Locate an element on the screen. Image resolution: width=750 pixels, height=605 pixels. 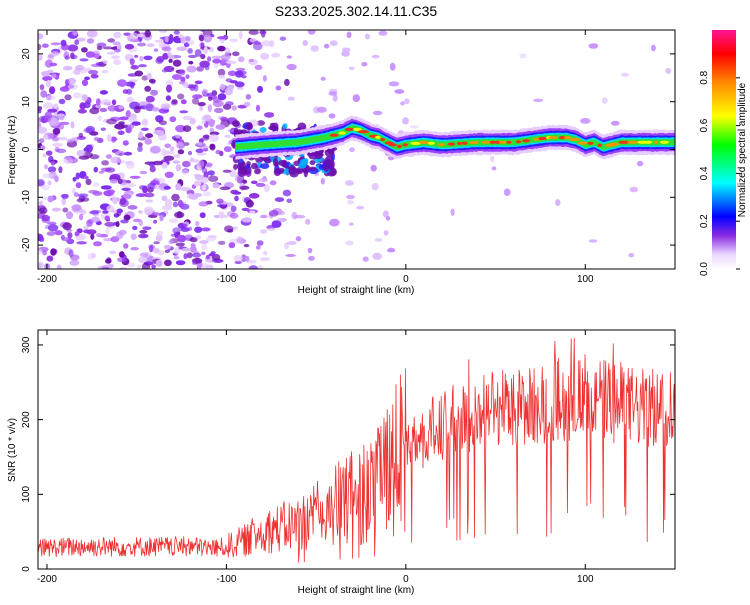
colorbar-tick-label: 0.4 is located at coordinates (704, 173).